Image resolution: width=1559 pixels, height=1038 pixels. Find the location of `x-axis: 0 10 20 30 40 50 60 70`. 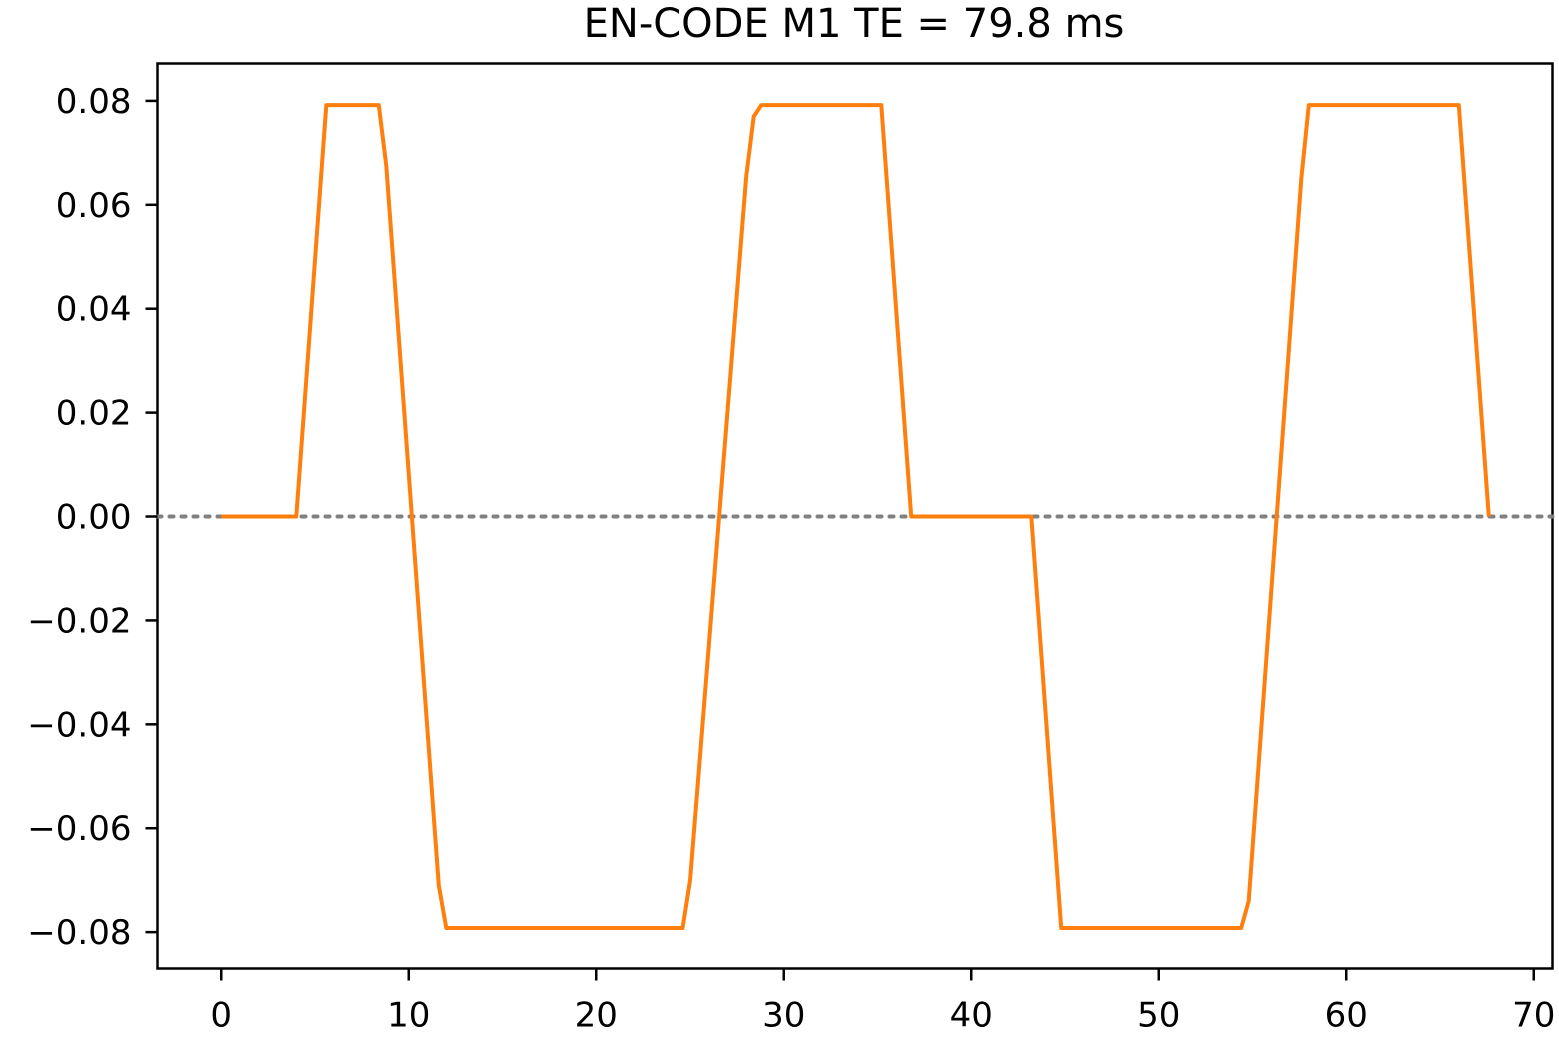

x-axis: 0 10 20 30 40 50 60 70 is located at coordinates (882, 1002).